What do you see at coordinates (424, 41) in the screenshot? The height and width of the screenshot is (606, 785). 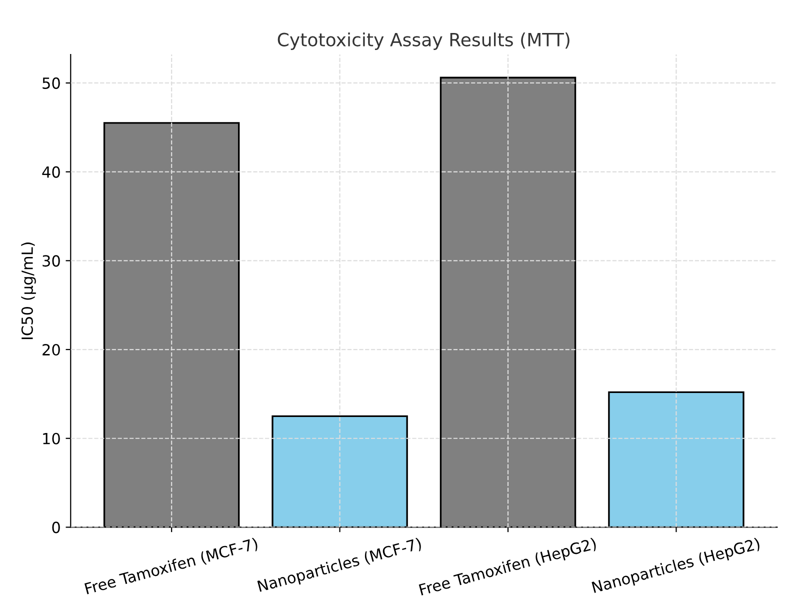 I see `chart-title: Cytotoxicity Assay Results (MTT)` at bounding box center [424, 41].